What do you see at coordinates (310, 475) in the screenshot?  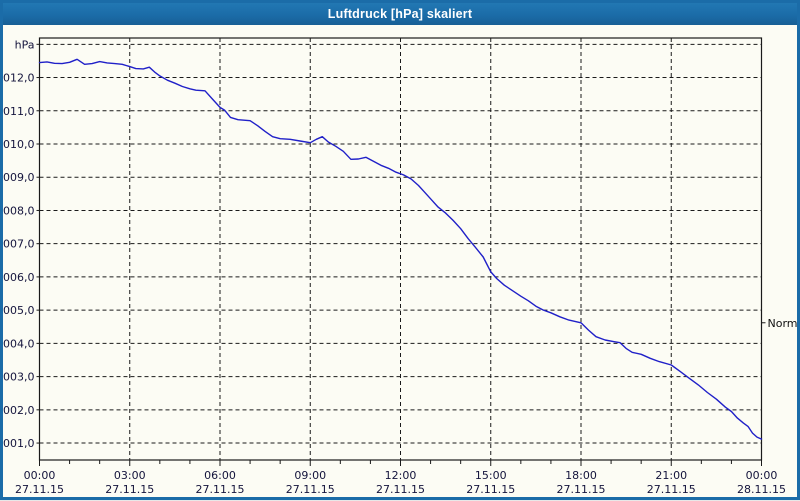 I see `x-tick-time: 09:00` at bounding box center [310, 475].